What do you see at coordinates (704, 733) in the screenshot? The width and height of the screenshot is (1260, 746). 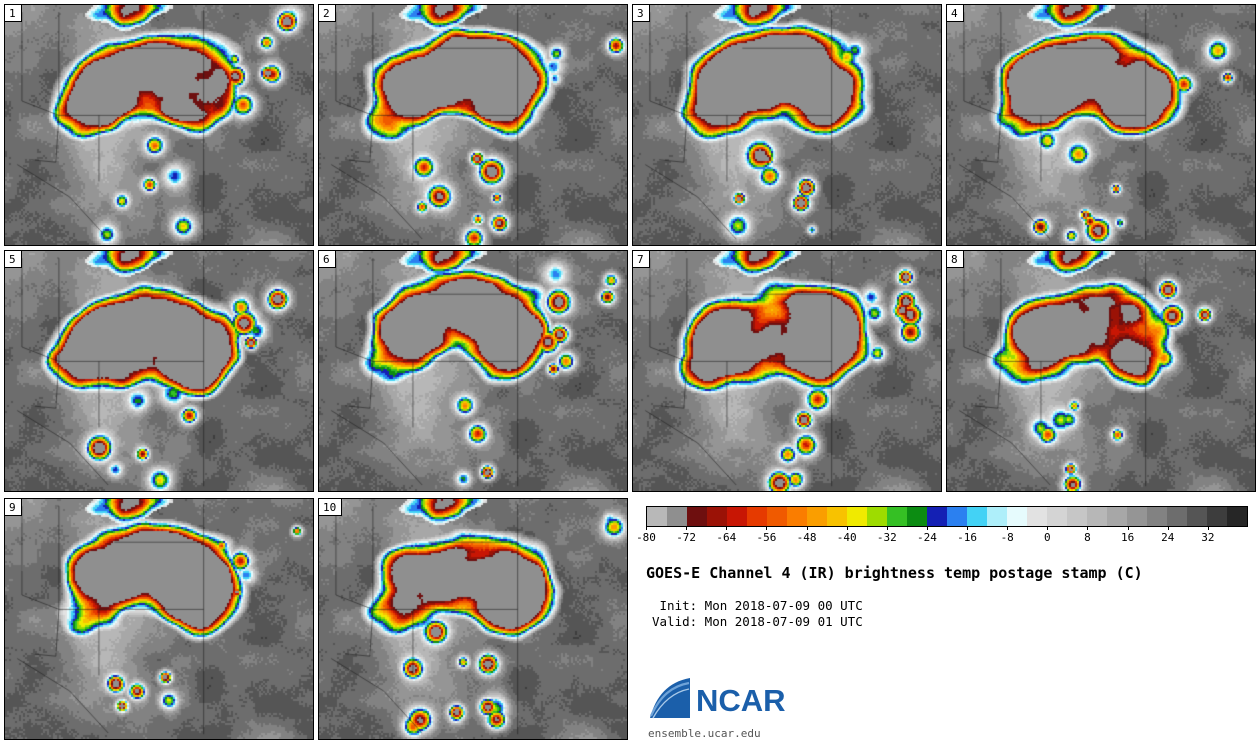 I see `site-url: ensemble.ucar.edu` at bounding box center [704, 733].